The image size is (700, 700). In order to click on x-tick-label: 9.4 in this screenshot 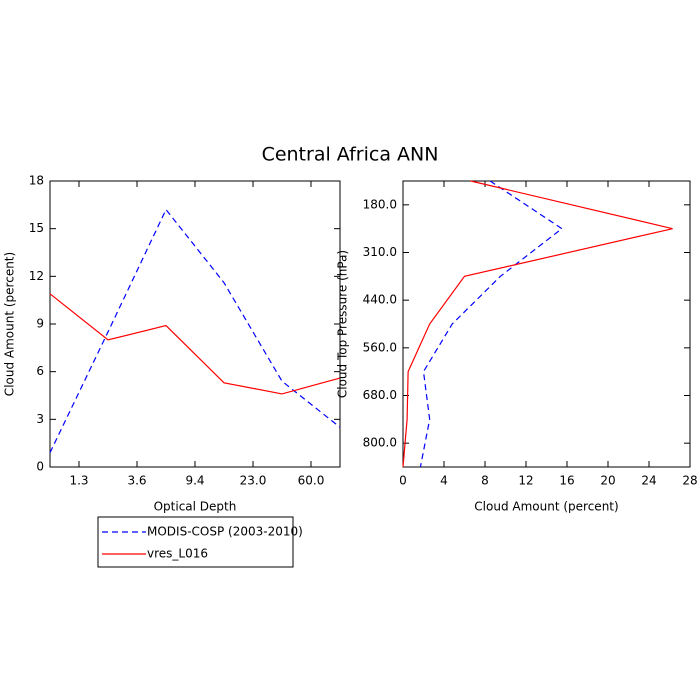, I will do `click(194, 481)`.